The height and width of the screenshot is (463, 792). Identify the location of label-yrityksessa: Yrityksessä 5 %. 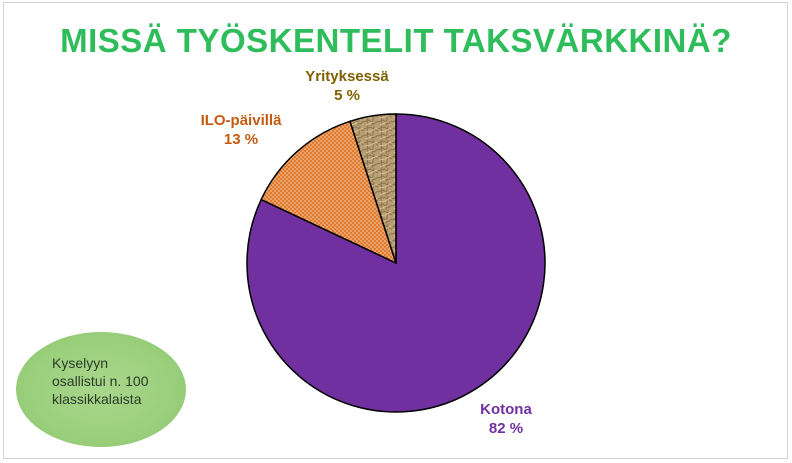
(347, 86).